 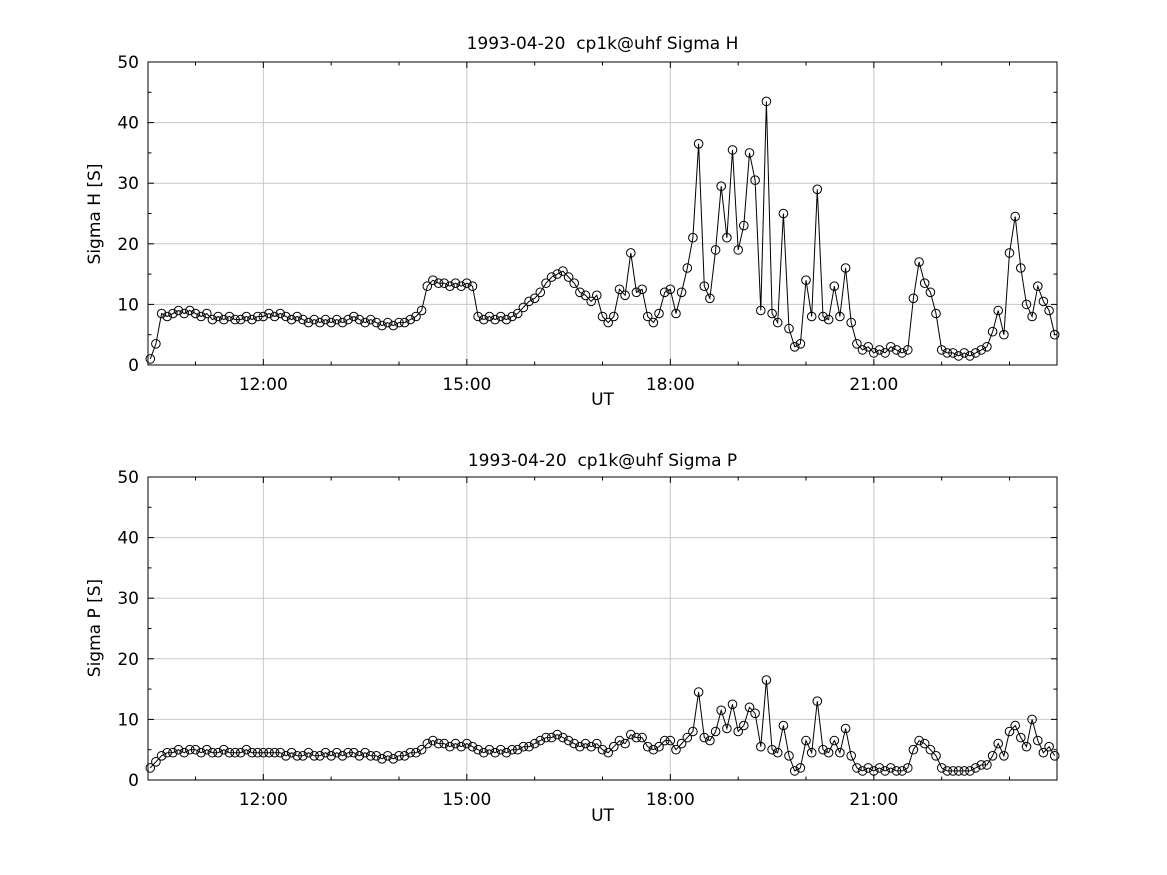 What do you see at coordinates (602, 44) in the screenshot?
I see `chart-title: 1993-04-20 cp1k@uhf Sigma H` at bounding box center [602, 44].